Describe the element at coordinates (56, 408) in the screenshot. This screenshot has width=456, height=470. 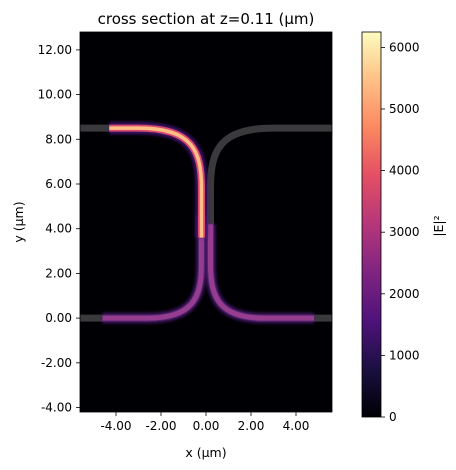
I see `y-tick-label: -4.00` at that location.